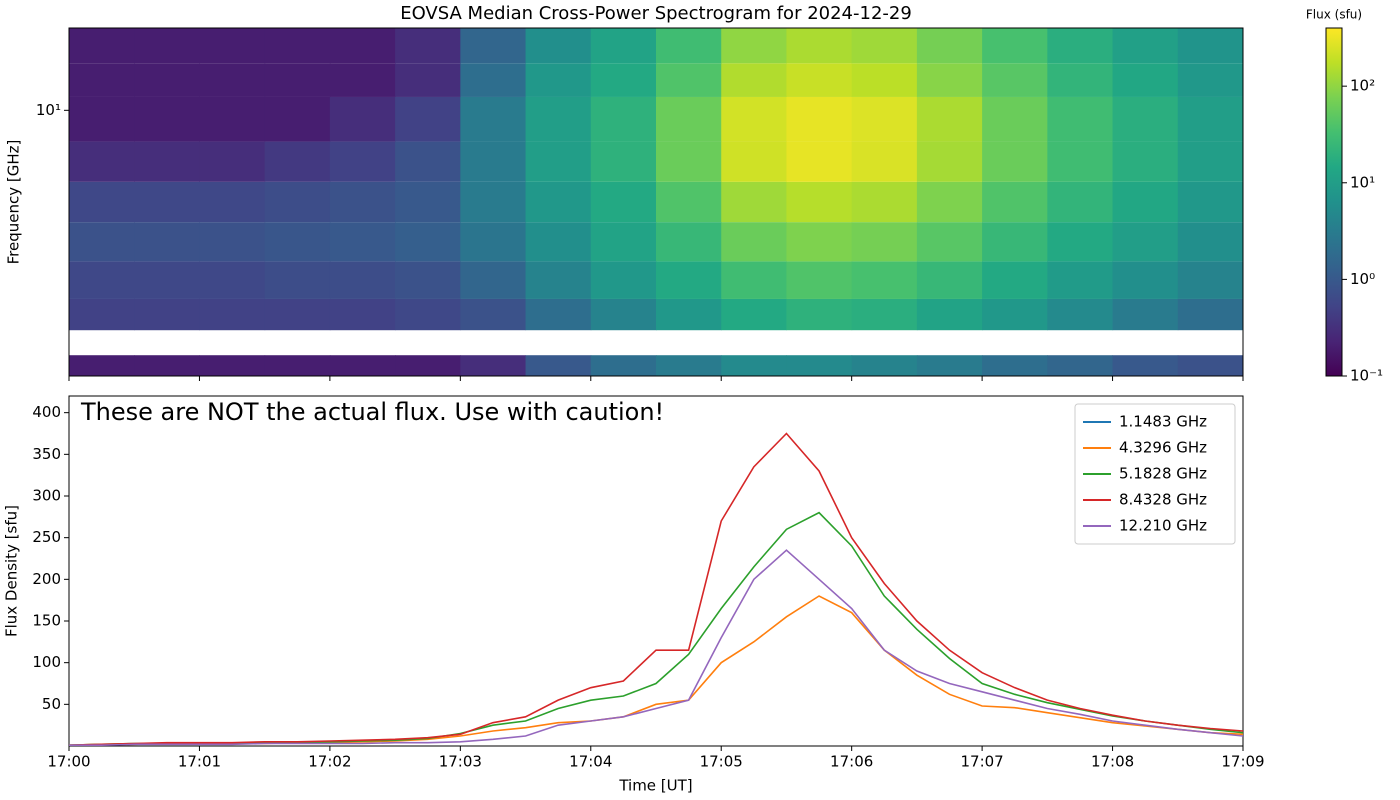  I want to click on y-axis-label: Flux Density [sfu], so click(12, 571).